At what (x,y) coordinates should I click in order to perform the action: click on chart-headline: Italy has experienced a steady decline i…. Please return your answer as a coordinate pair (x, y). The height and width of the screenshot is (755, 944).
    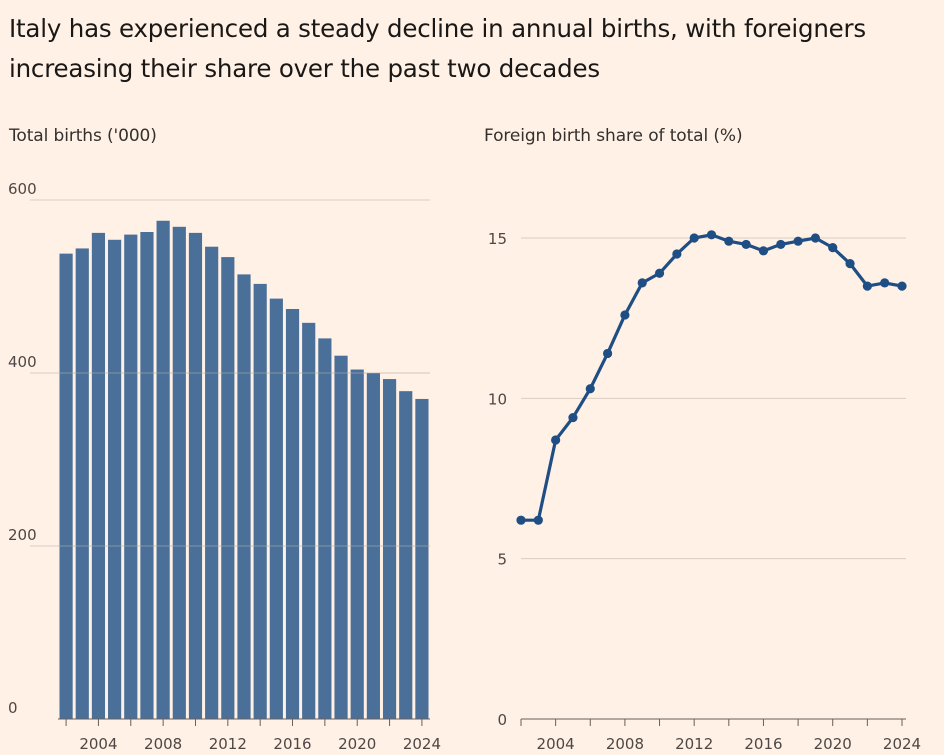
    Looking at the image, I should click on (437, 48).